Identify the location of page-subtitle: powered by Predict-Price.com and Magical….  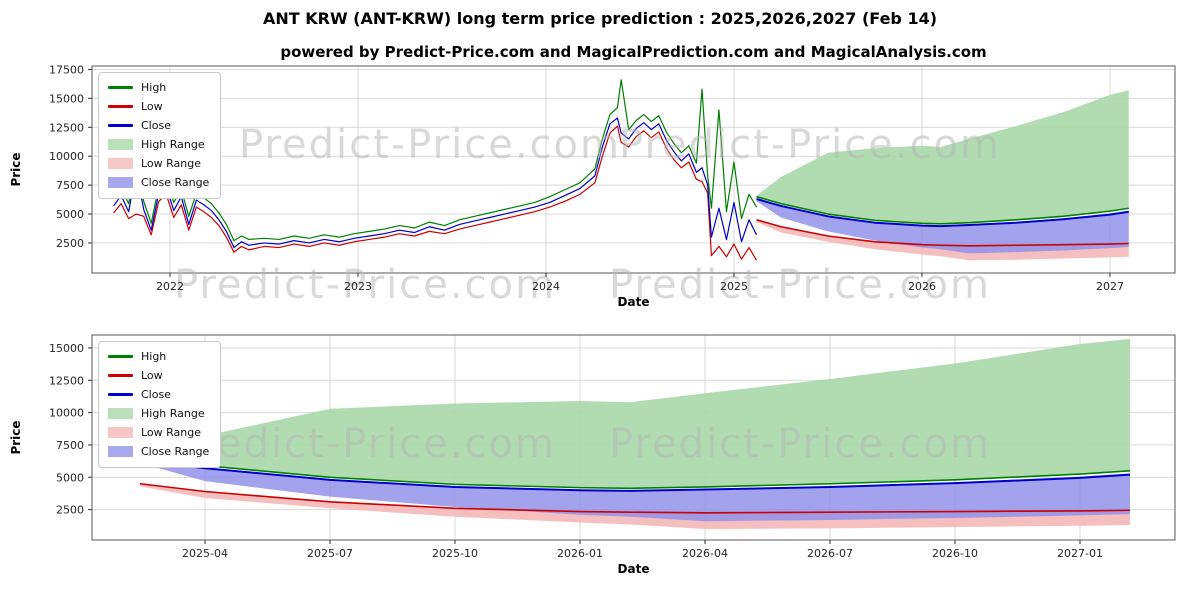
(633, 52).